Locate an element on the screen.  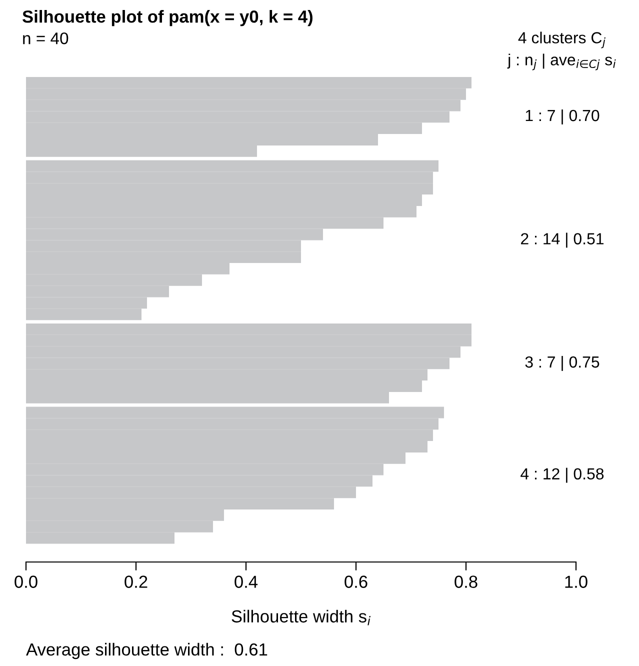
x-axis-title: Silhouette width s$_{i}$ is located at coordinates (301, 618).